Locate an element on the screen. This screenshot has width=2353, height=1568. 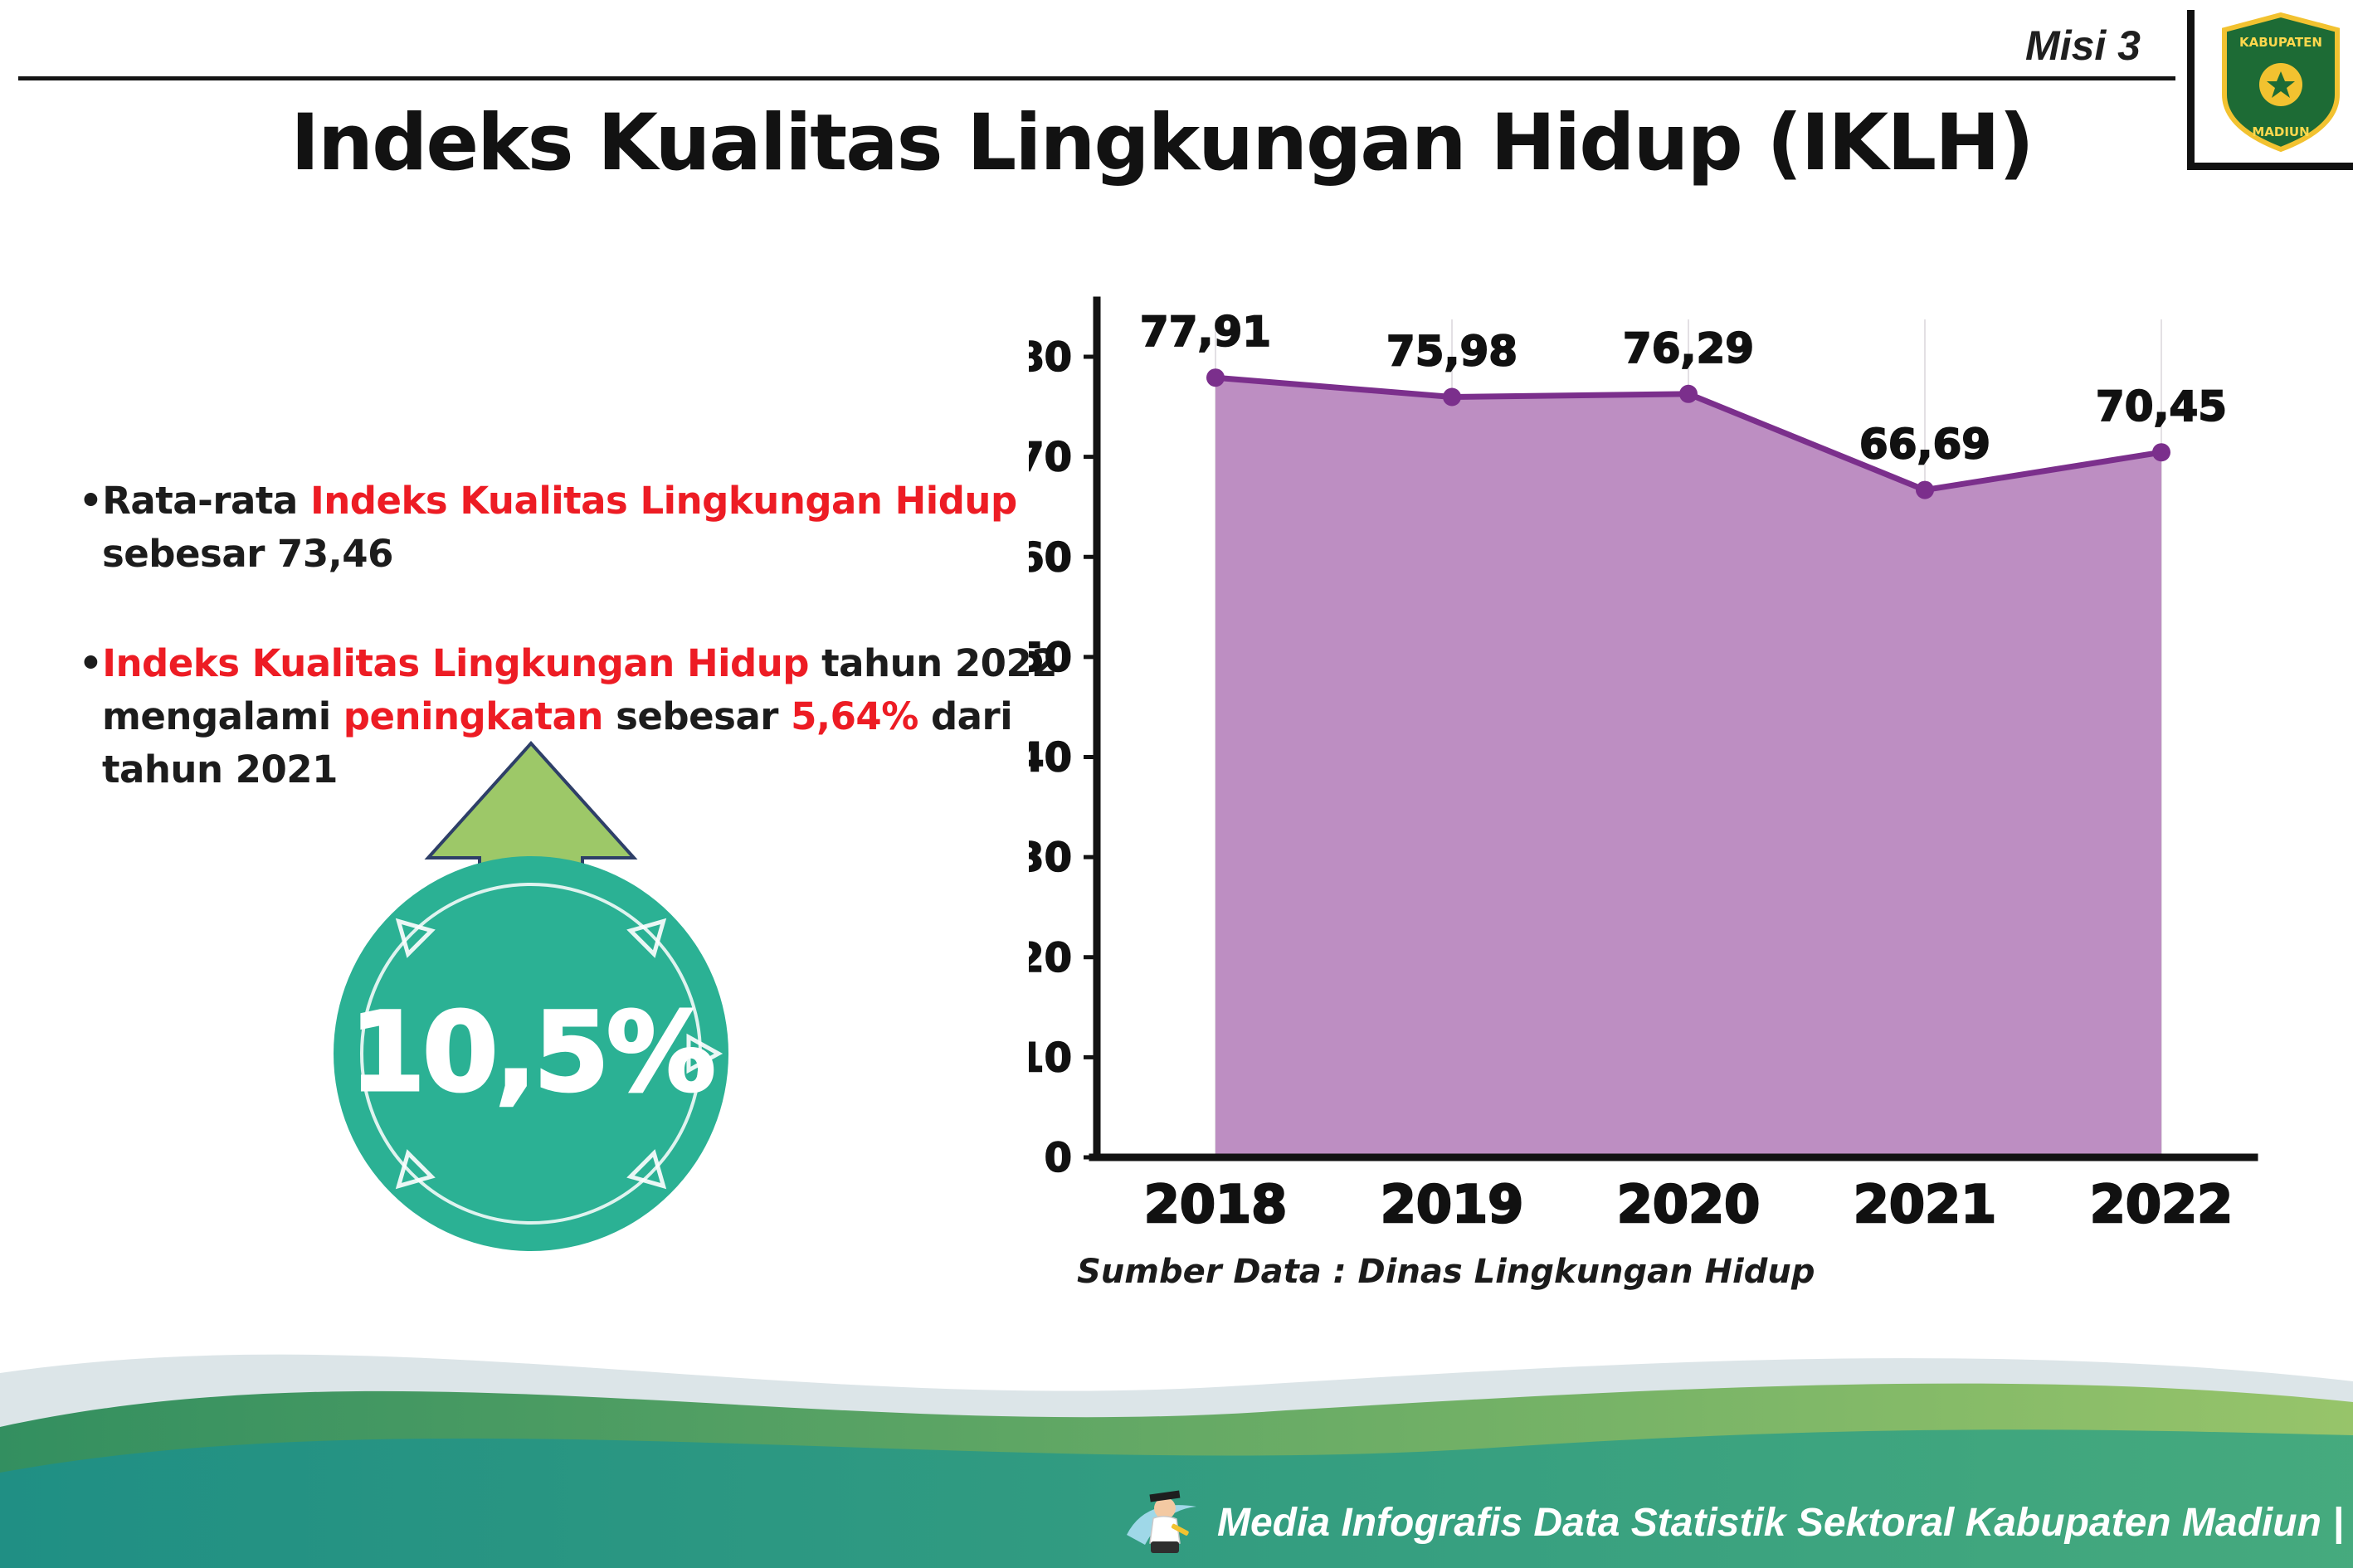
logo-bottom-text: MADIUN is located at coordinates (2280, 131).